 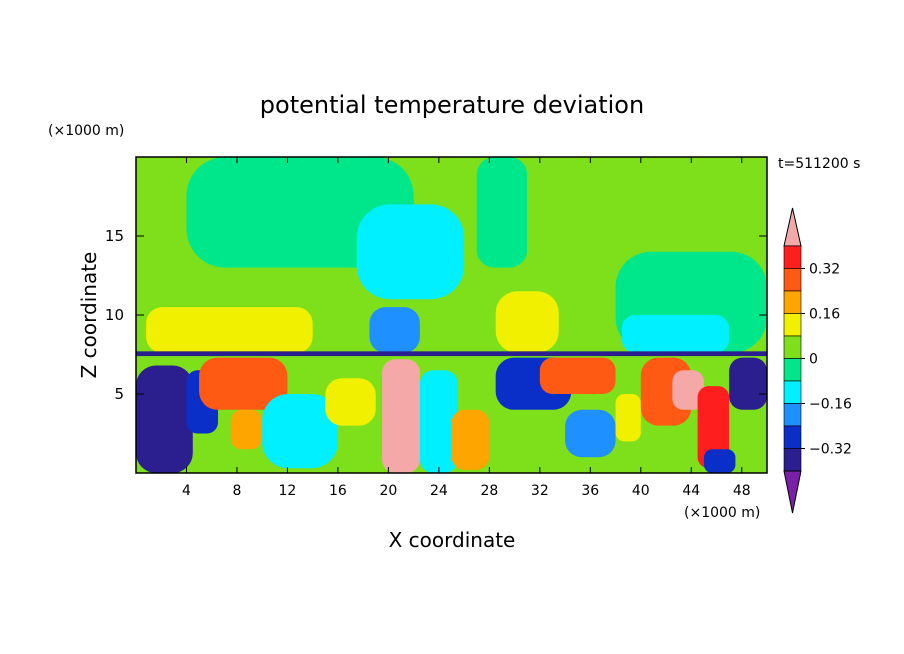 I want to click on y-tick-label: 5, so click(x=119, y=394).